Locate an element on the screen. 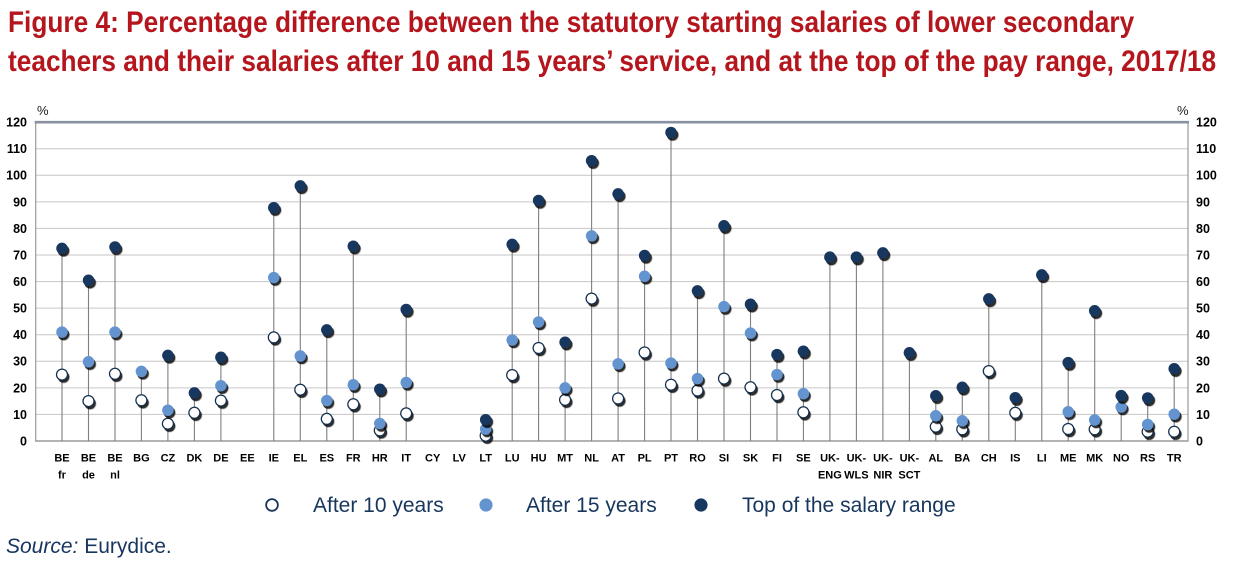 The width and height of the screenshot is (1234, 570). svg-text: PT is located at coordinates (671, 459).